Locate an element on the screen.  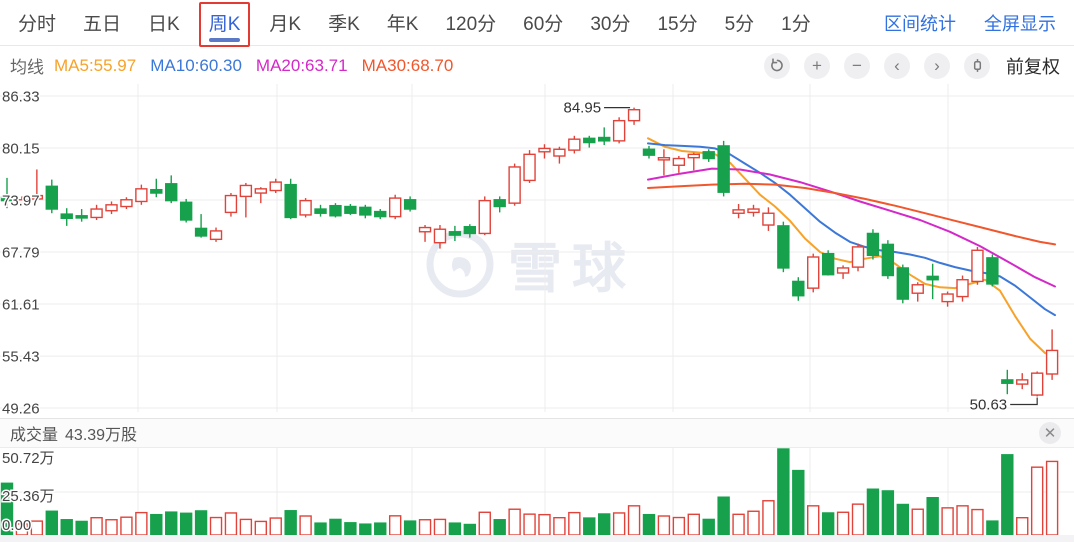
pan-right-icon: › is located at coordinates (937, 65).